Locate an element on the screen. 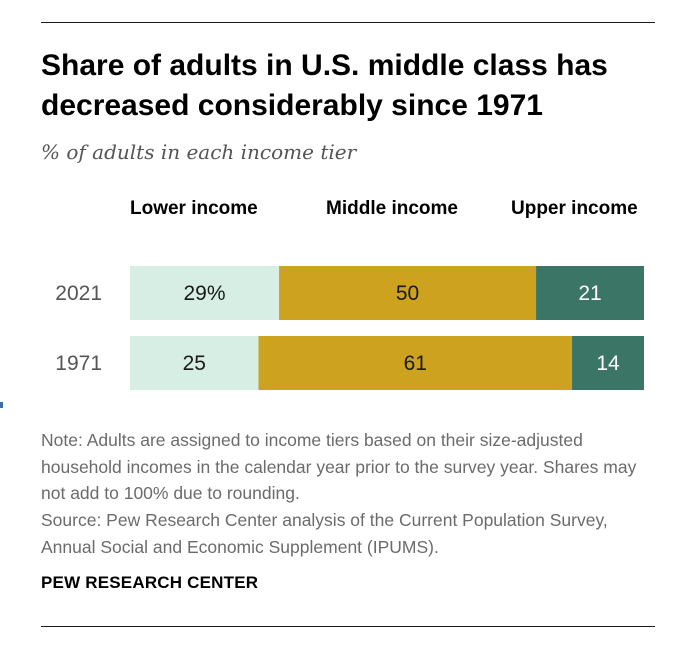 The image size is (690, 650). bar-middle-income-1971 is located at coordinates (415, 363).